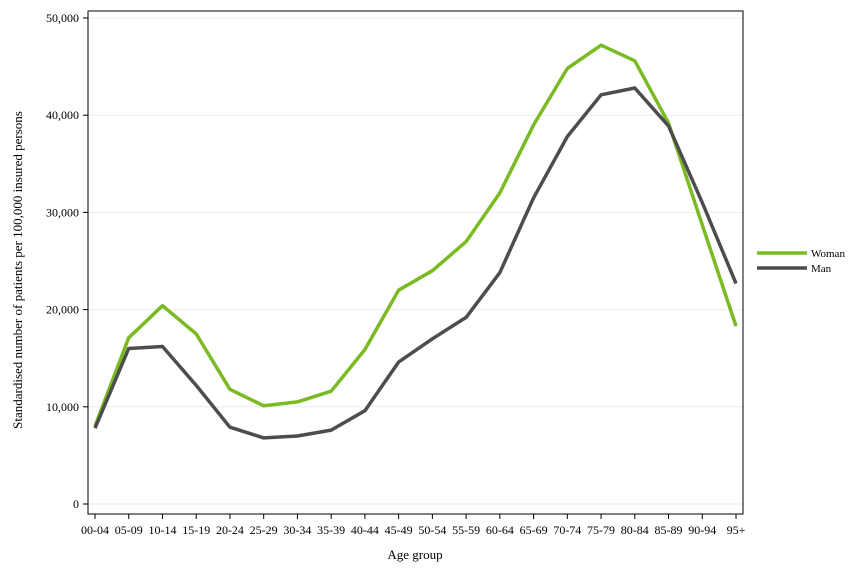  I want to click on legend-label-woman: Woman, so click(828, 254).